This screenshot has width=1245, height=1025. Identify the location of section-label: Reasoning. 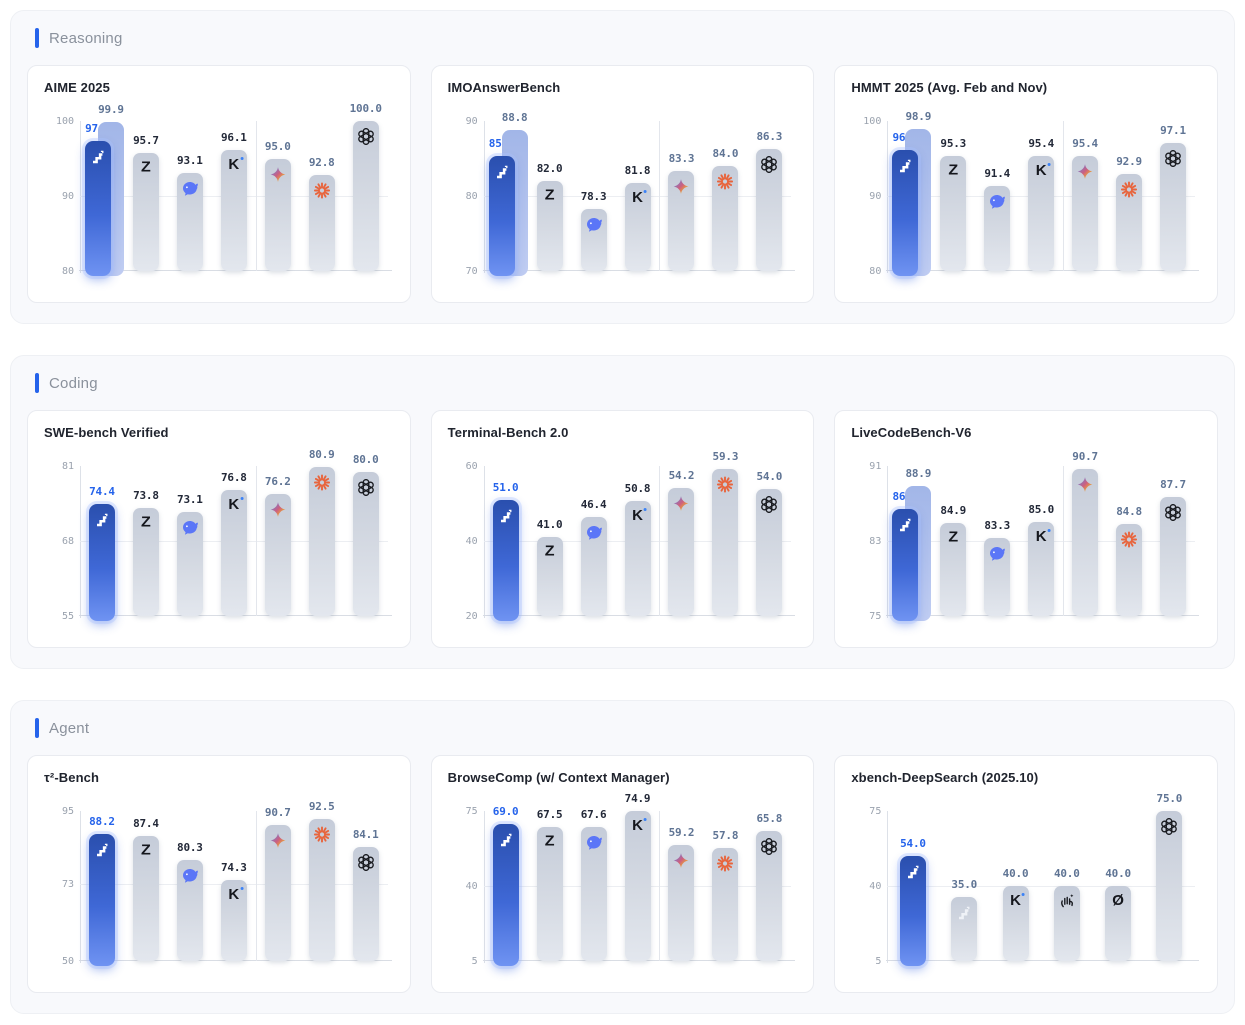
(86, 38).